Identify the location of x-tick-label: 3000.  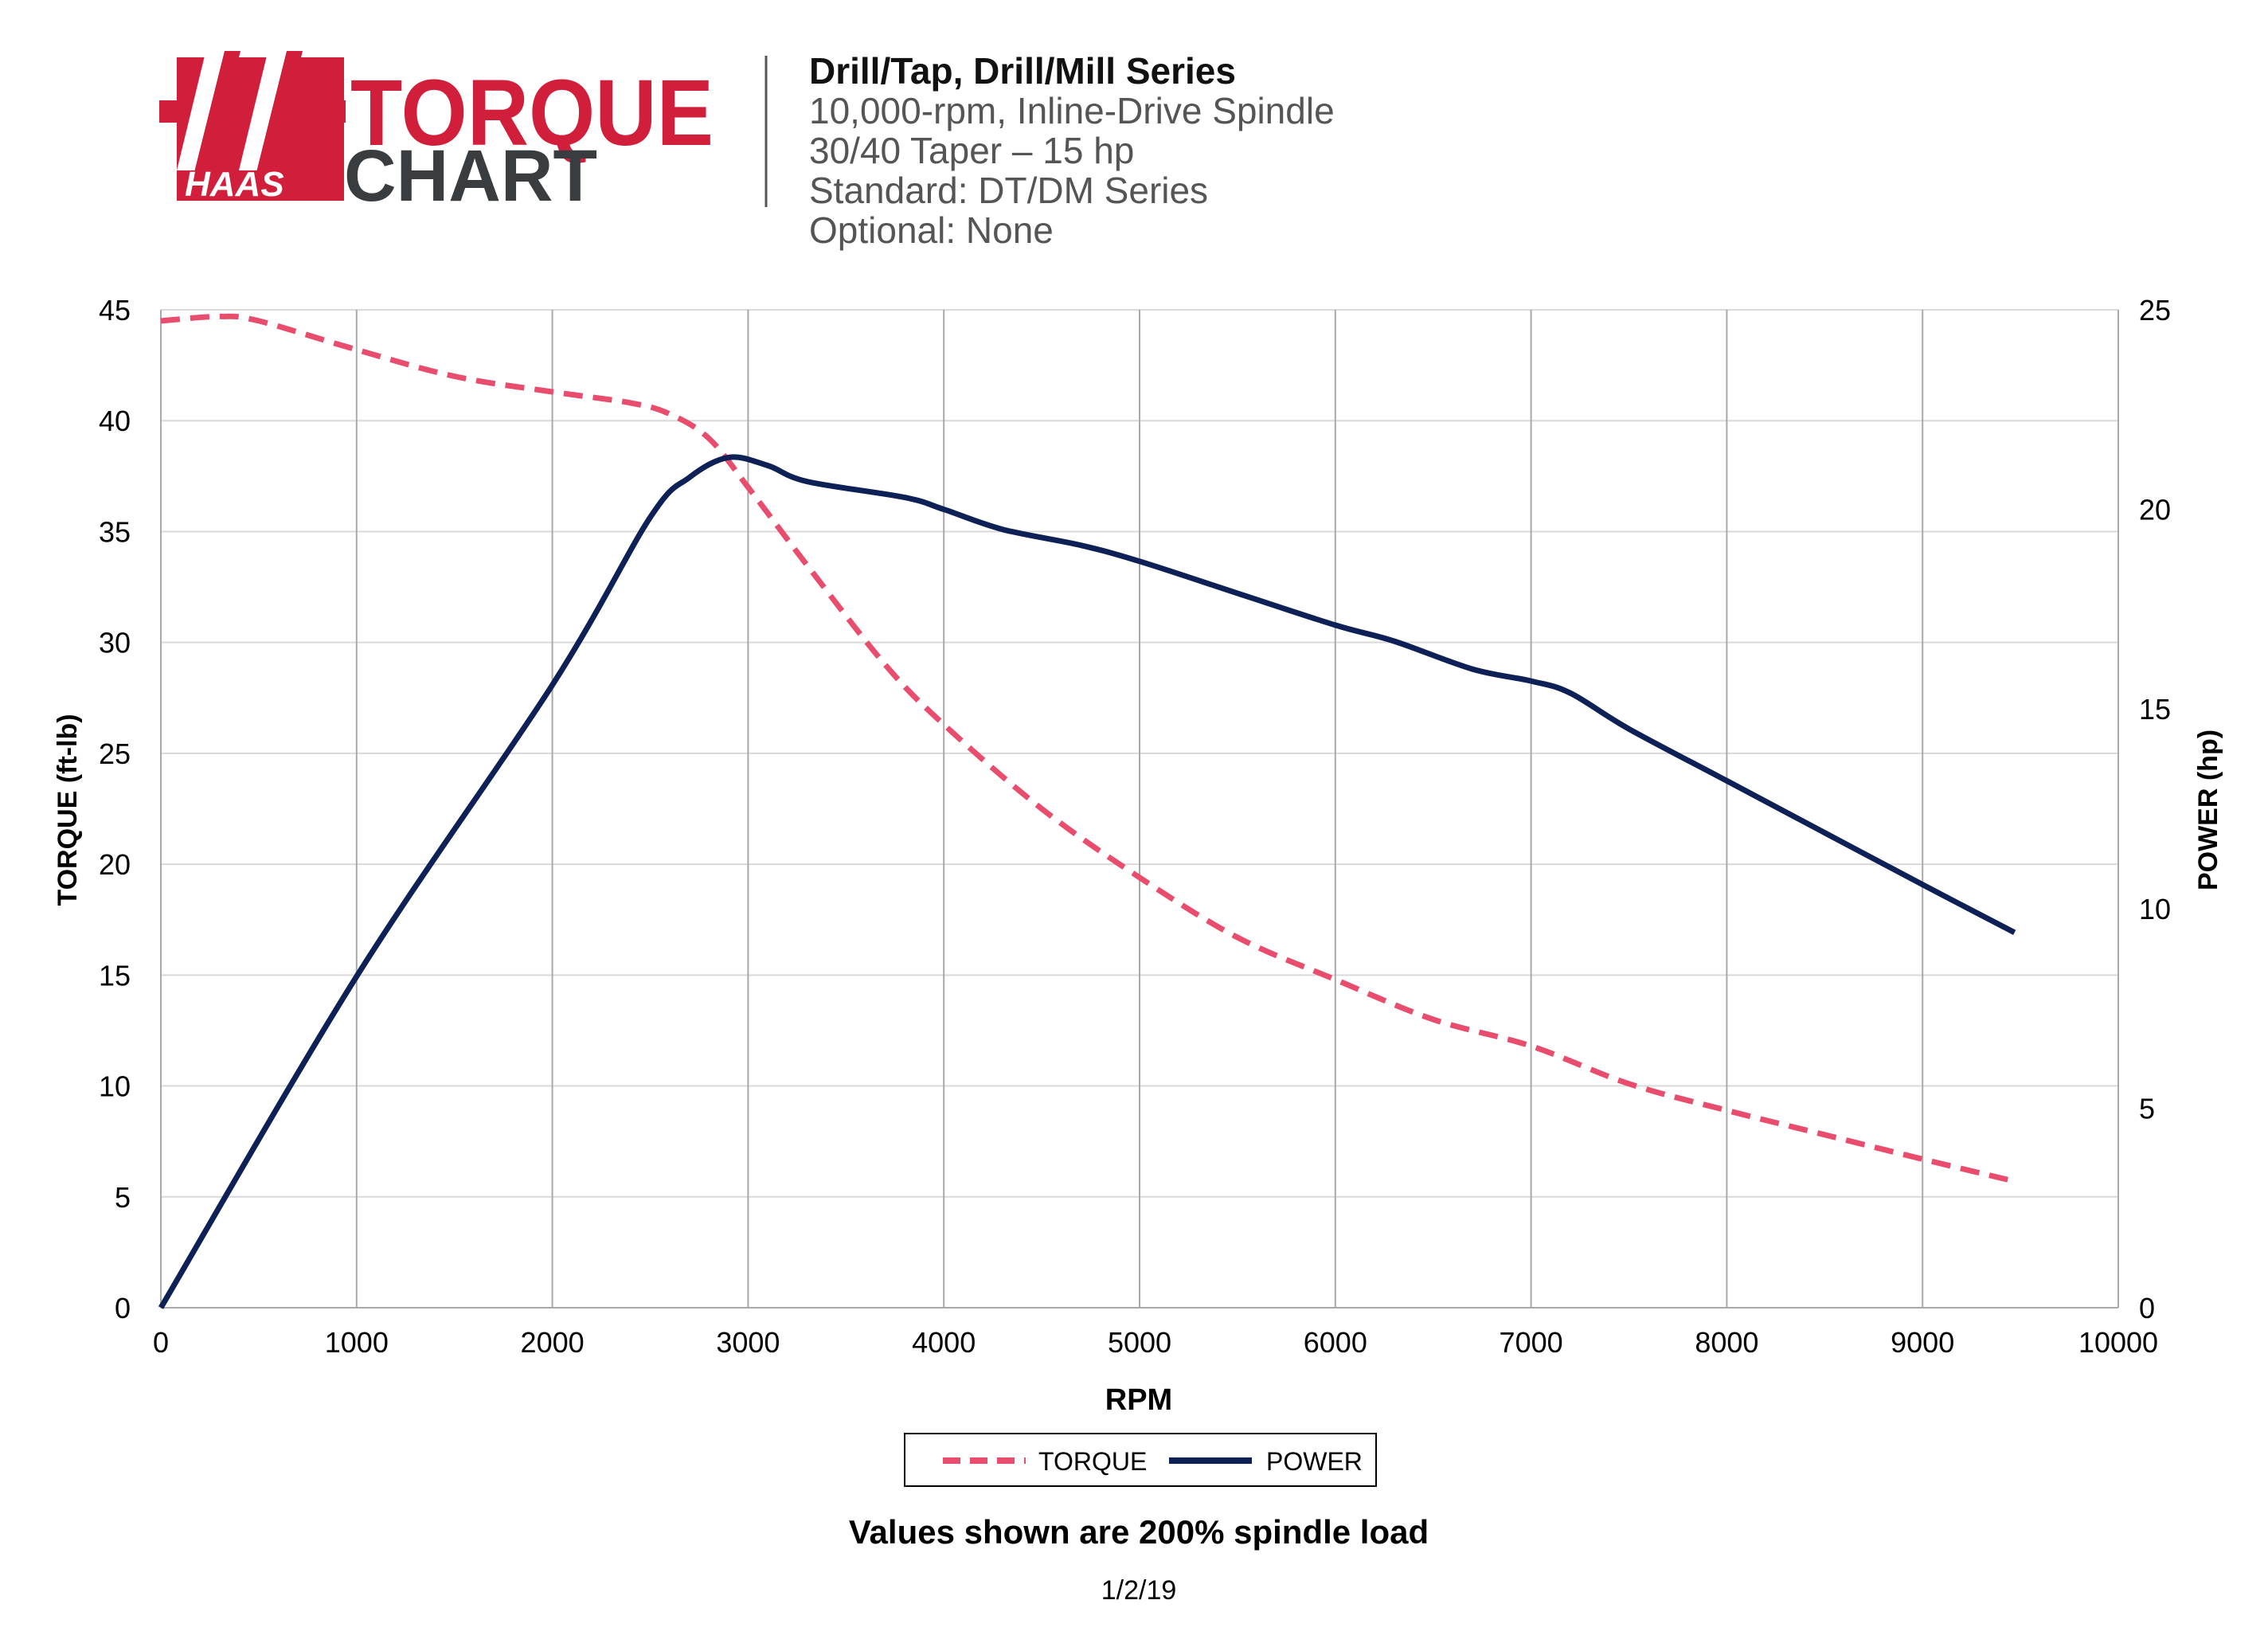
(748, 1342).